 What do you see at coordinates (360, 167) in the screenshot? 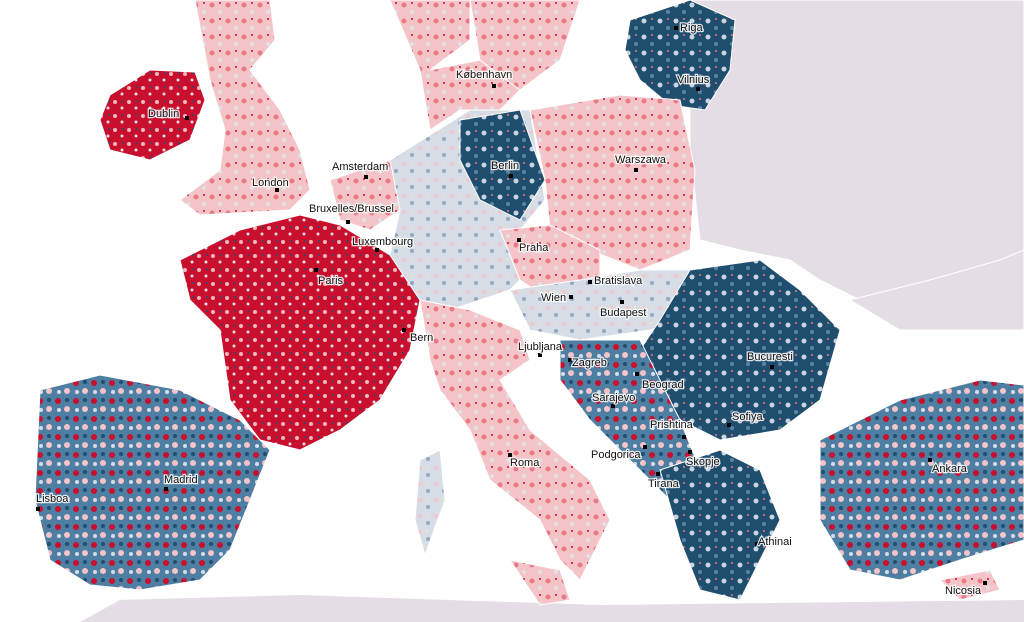
I see `city-label: Amsterdam` at bounding box center [360, 167].